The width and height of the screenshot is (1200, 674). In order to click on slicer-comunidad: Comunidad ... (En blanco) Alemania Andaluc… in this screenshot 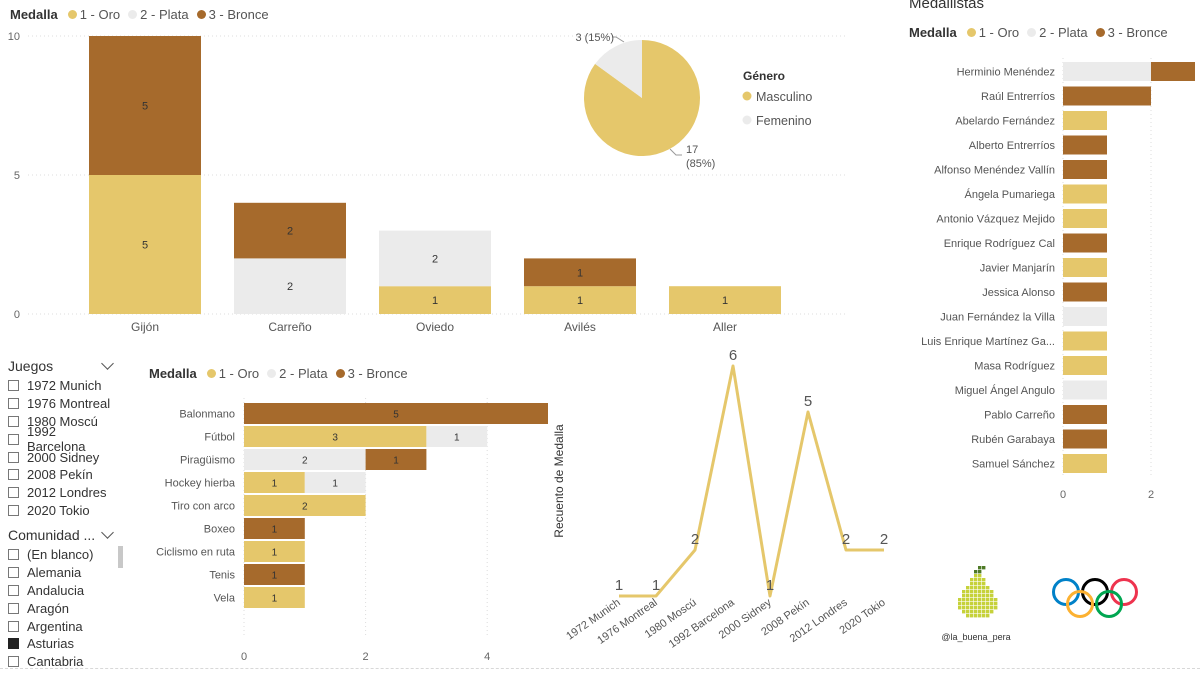, I will do `click(65, 598)`.